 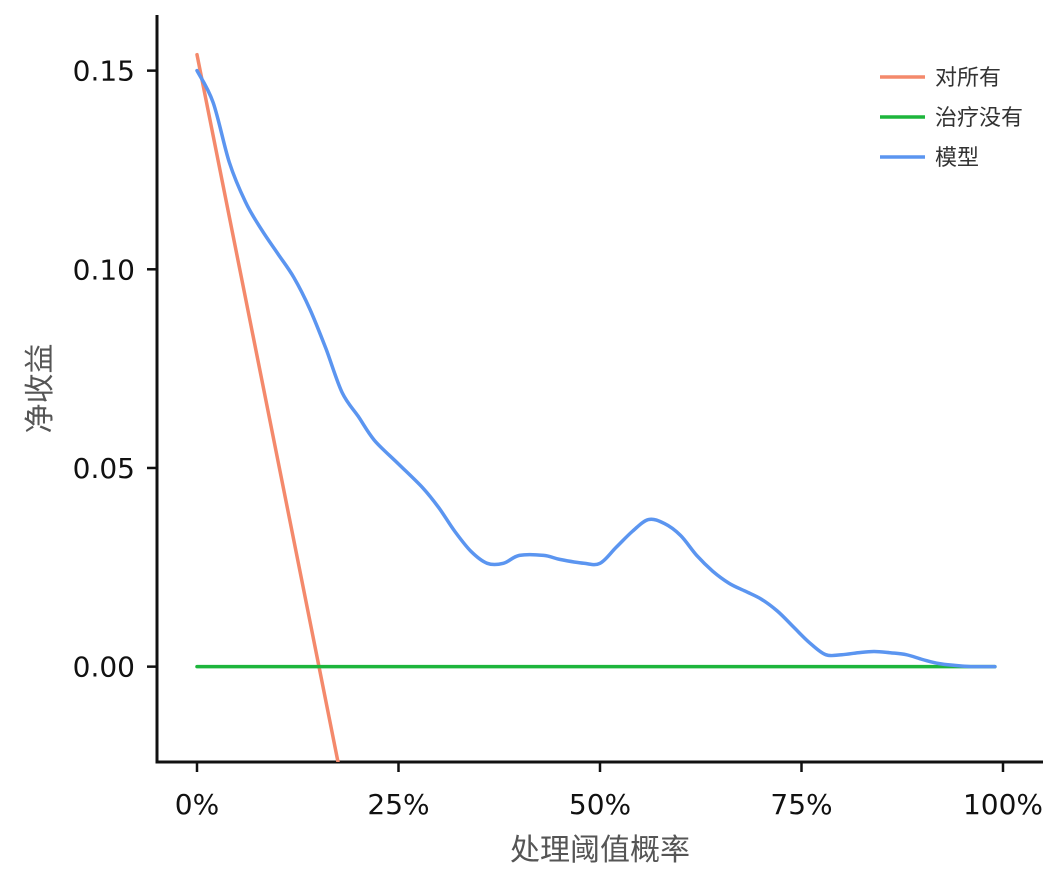 What do you see at coordinates (957, 158) in the screenshot?
I see `legend-label: 模型` at bounding box center [957, 158].